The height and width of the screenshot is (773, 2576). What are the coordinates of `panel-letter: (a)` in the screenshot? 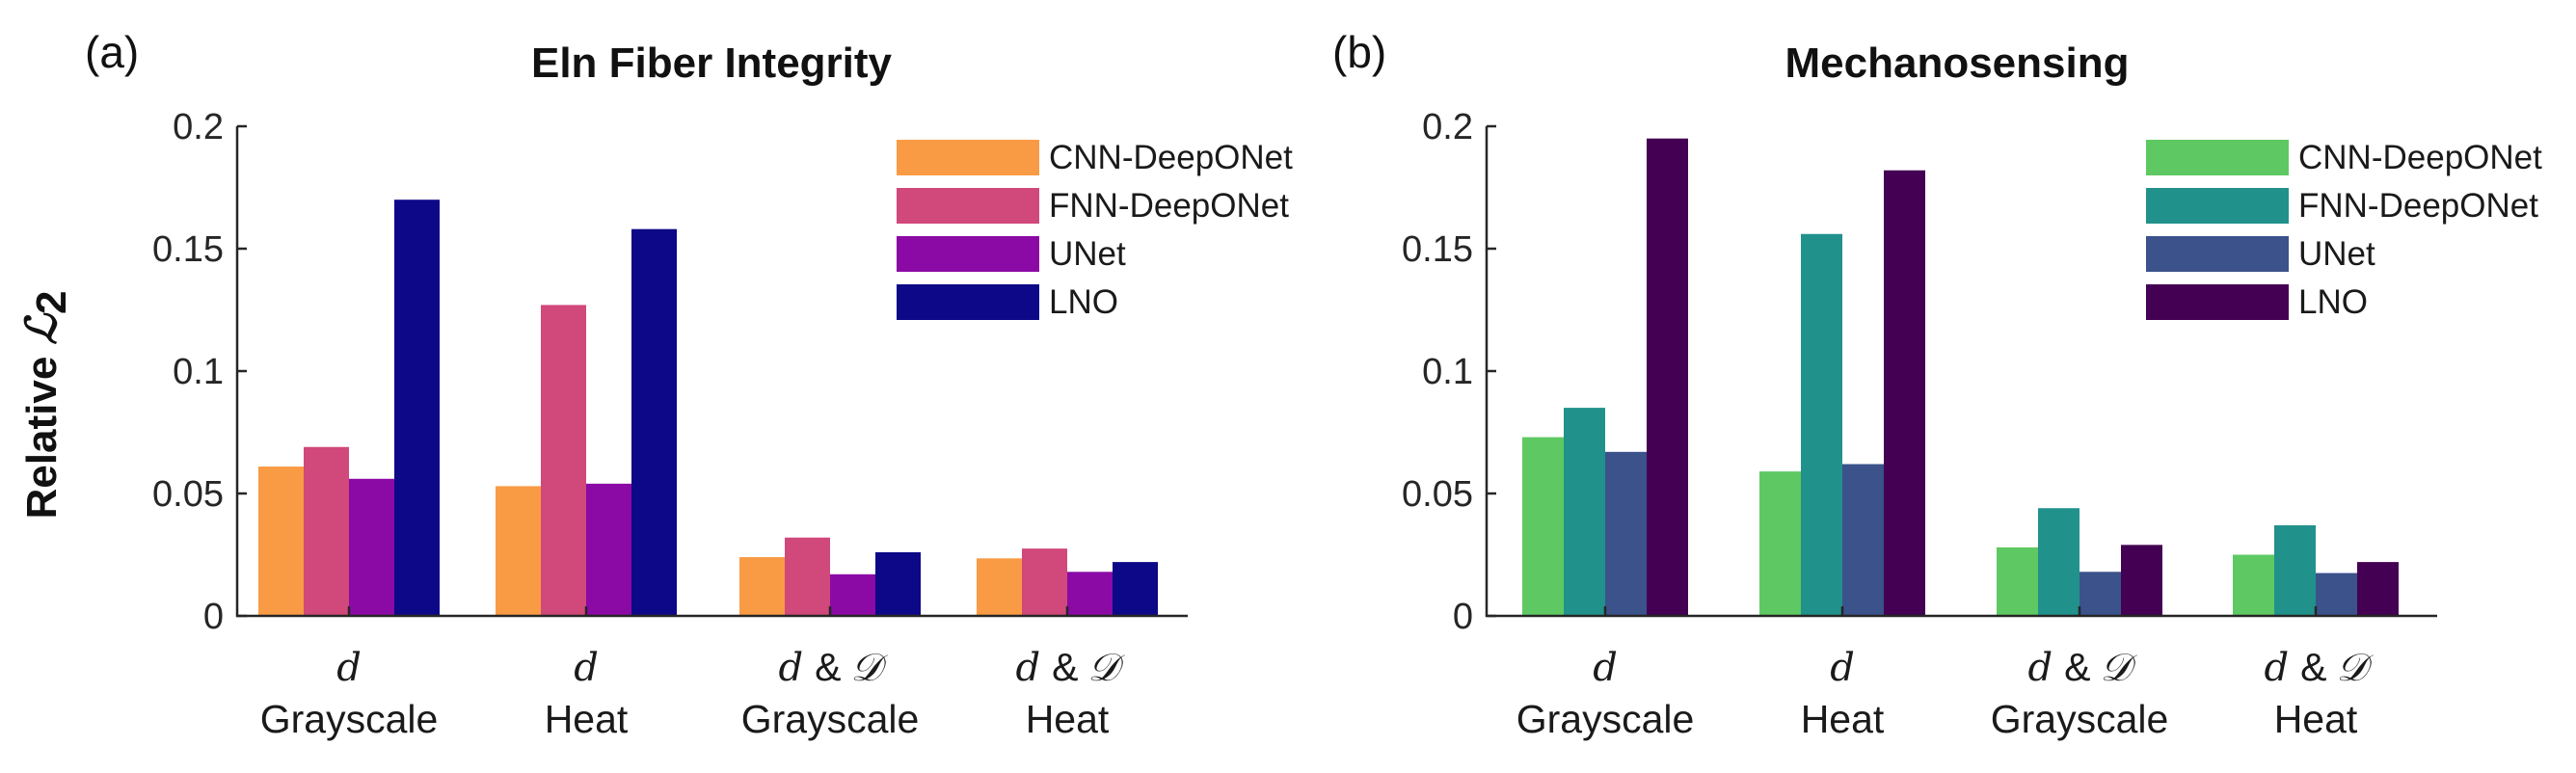 It's located at (112, 52).